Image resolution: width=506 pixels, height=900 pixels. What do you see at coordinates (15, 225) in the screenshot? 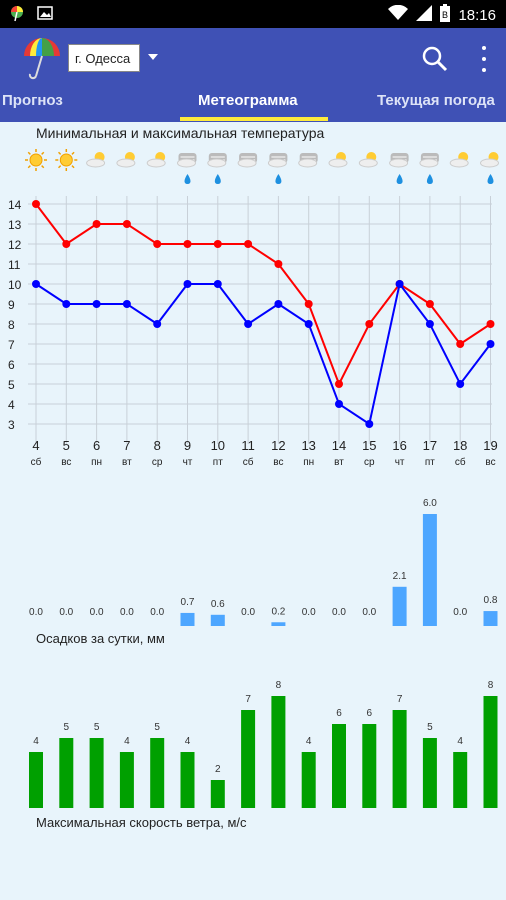
I see `y-tick-label: 13` at bounding box center [15, 225].